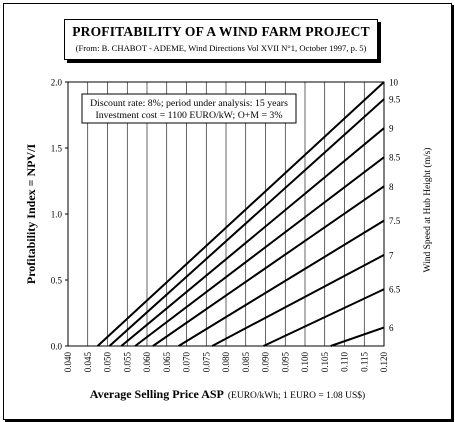 Image resolution: width=455 pixels, height=422 pixels. I want to click on x-tick-label: 0.120, so click(384, 362).